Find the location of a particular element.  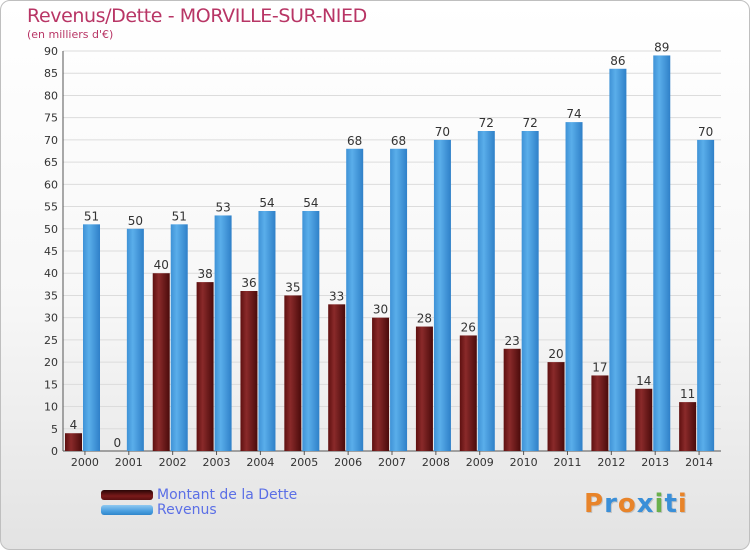

data-label-dette: 4 is located at coordinates (74, 425).